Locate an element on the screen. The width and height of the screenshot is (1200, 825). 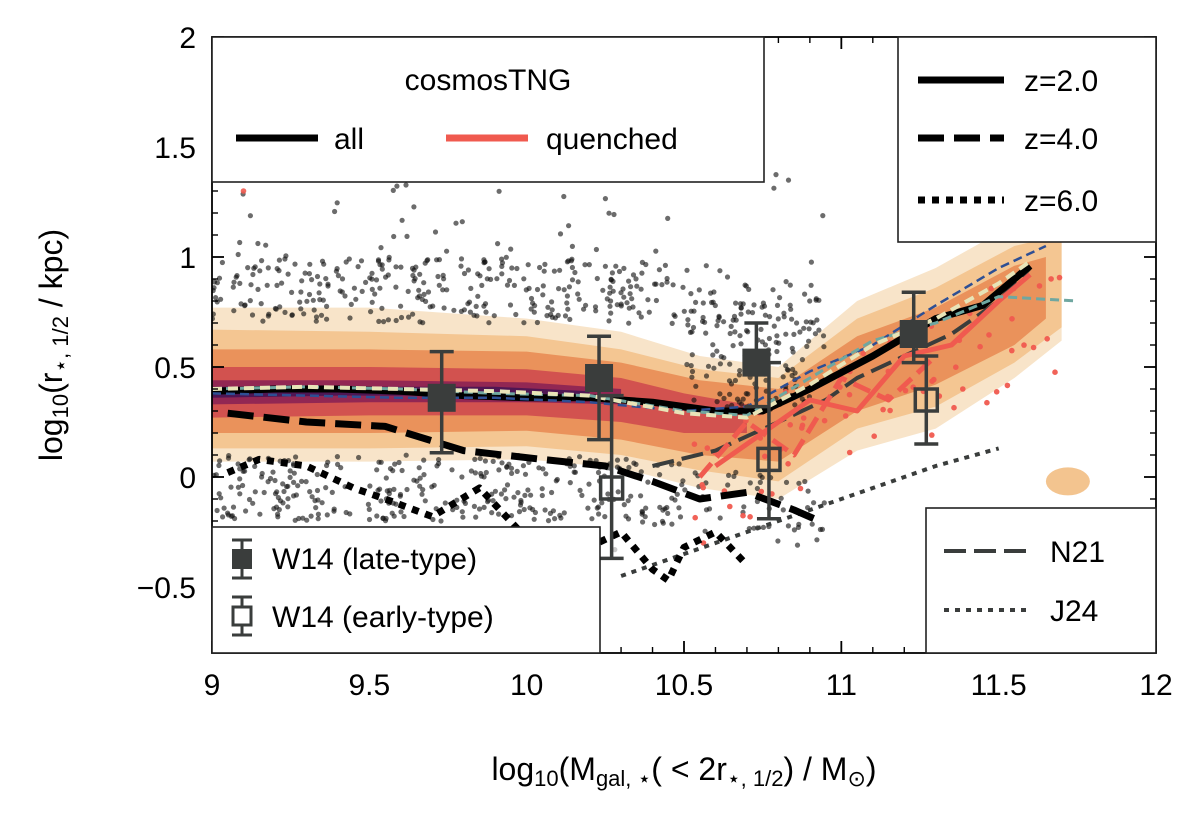
legend-z6-label: z=6.0 is located at coordinates (1061, 201).